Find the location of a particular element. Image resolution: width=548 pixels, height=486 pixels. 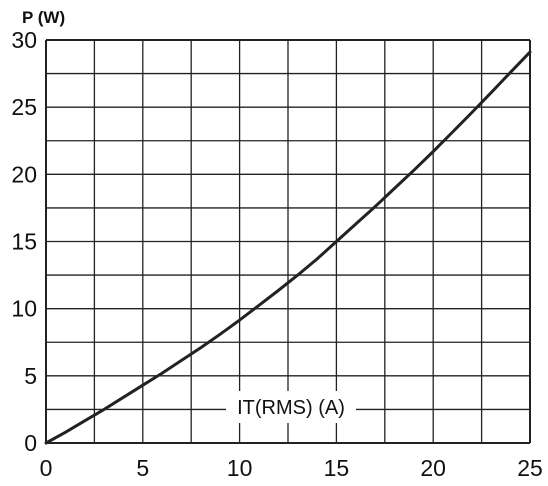

y-tick-label: 0 is located at coordinates (30, 443).